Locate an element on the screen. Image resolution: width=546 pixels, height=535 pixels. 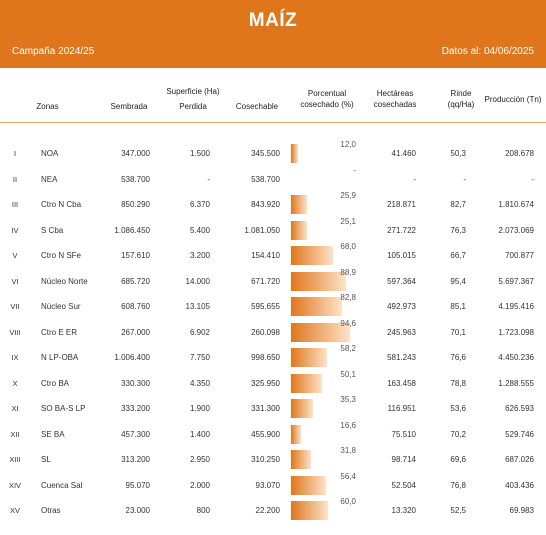
row-number: V is located at coordinates (15, 255).